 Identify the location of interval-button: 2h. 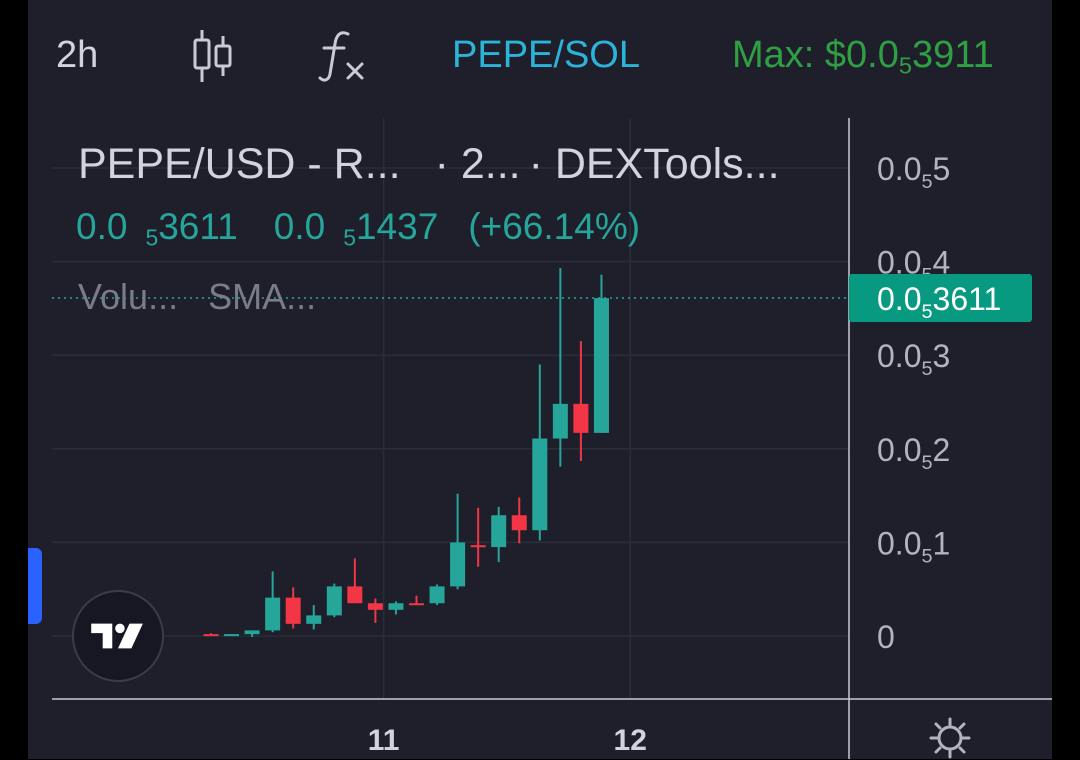
(77, 55).